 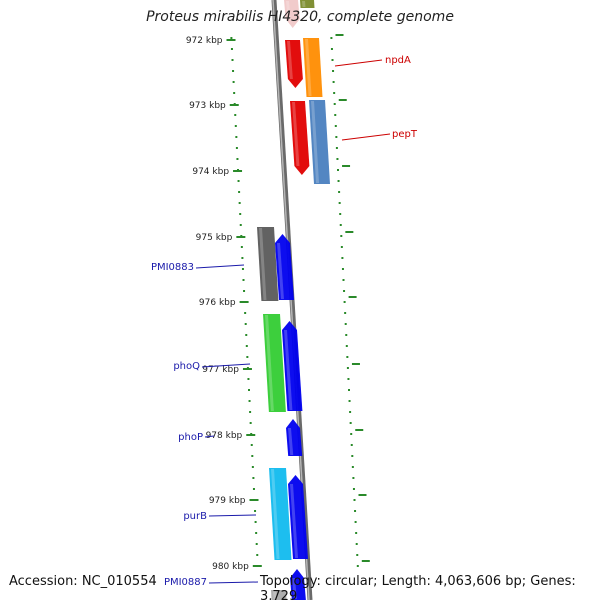 What do you see at coordinates (190, 437) in the screenshot?
I see `gene-label-phop: phoP` at bounding box center [190, 437].